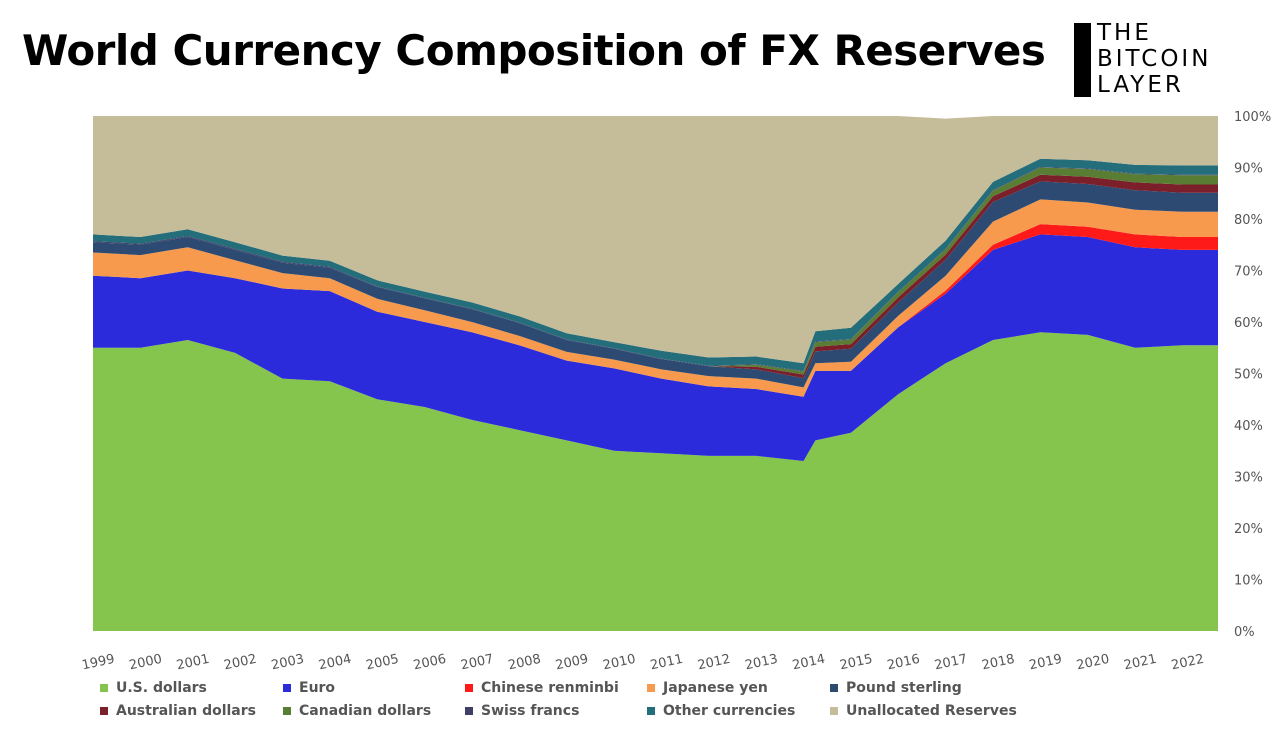 This screenshot has height=739, width=1272. What do you see at coordinates (619, 663) in the screenshot?
I see `x-tick-label: 2010` at bounding box center [619, 663].